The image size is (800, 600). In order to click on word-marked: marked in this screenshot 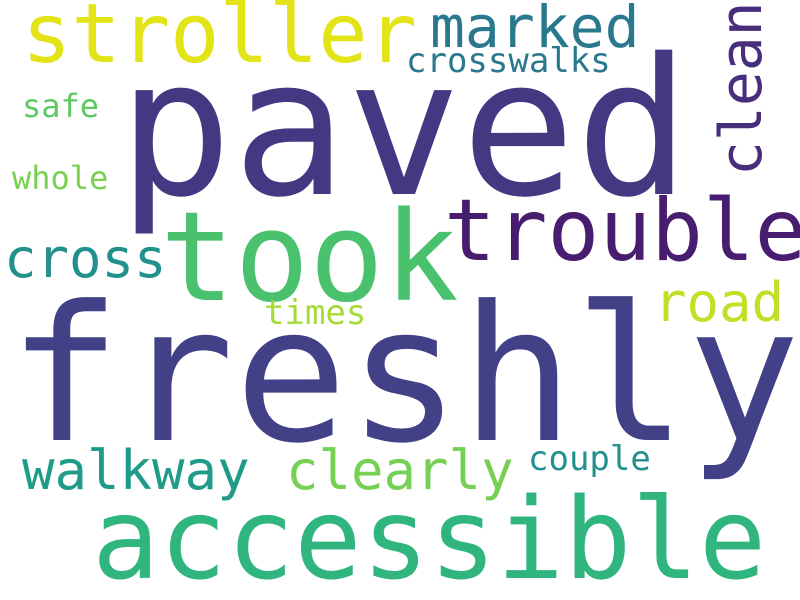, I will do `click(535, 30)`.